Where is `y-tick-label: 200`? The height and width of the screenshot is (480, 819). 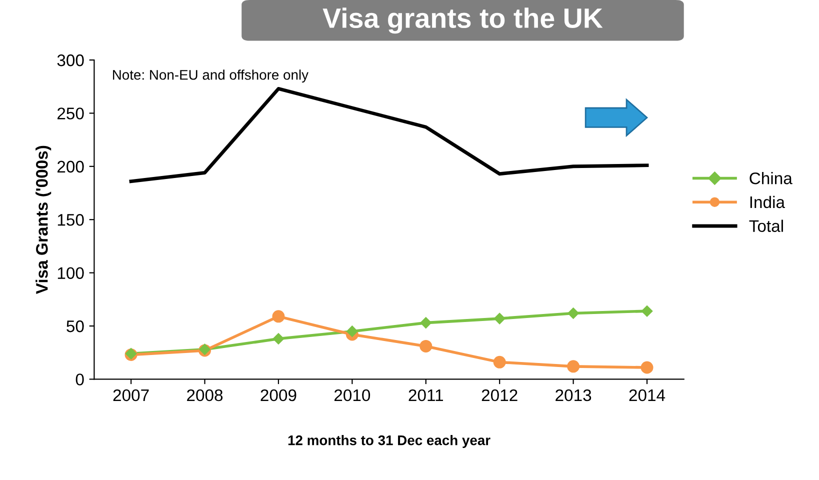
y-tick-label: 200 is located at coordinates (70, 166).